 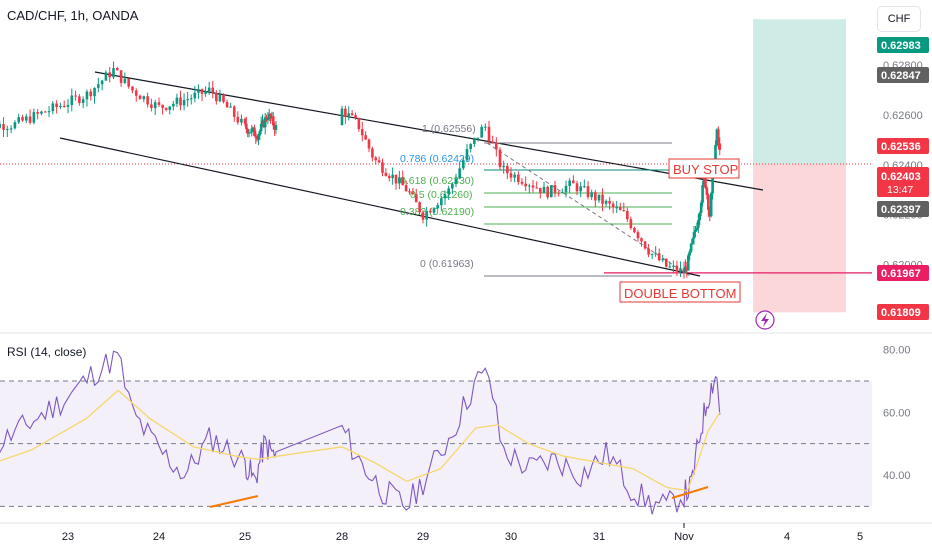 What do you see at coordinates (860, 537) in the screenshot?
I see `time-tick-label: 5` at bounding box center [860, 537].